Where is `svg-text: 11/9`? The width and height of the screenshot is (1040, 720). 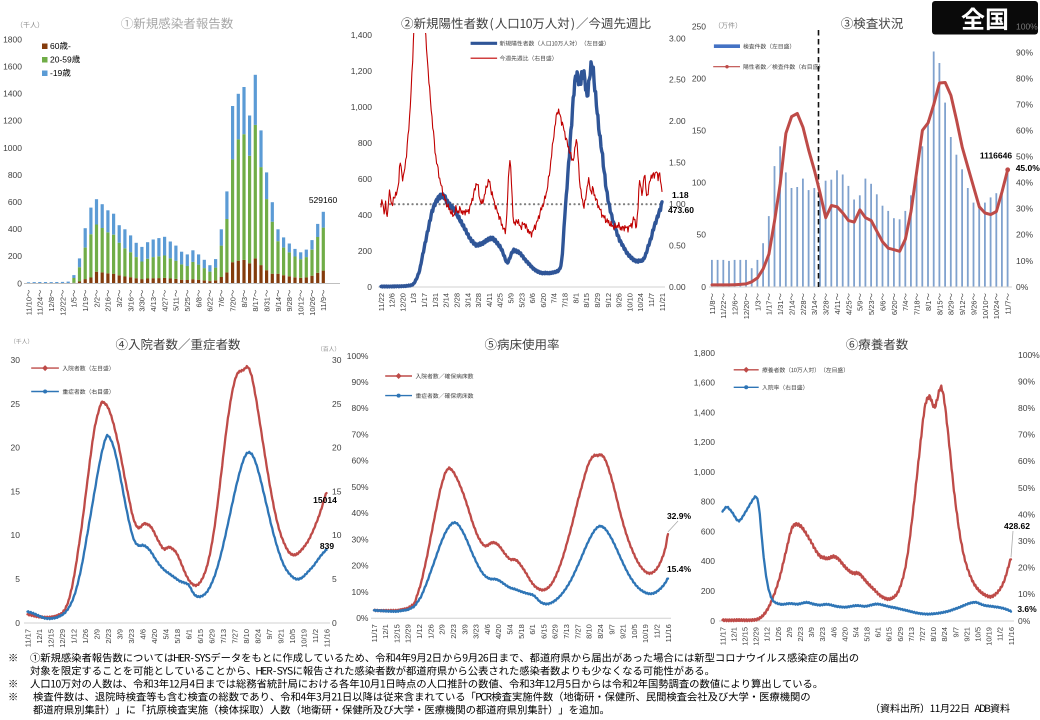
svg-text: 11/9 is located at coordinates (323, 304).